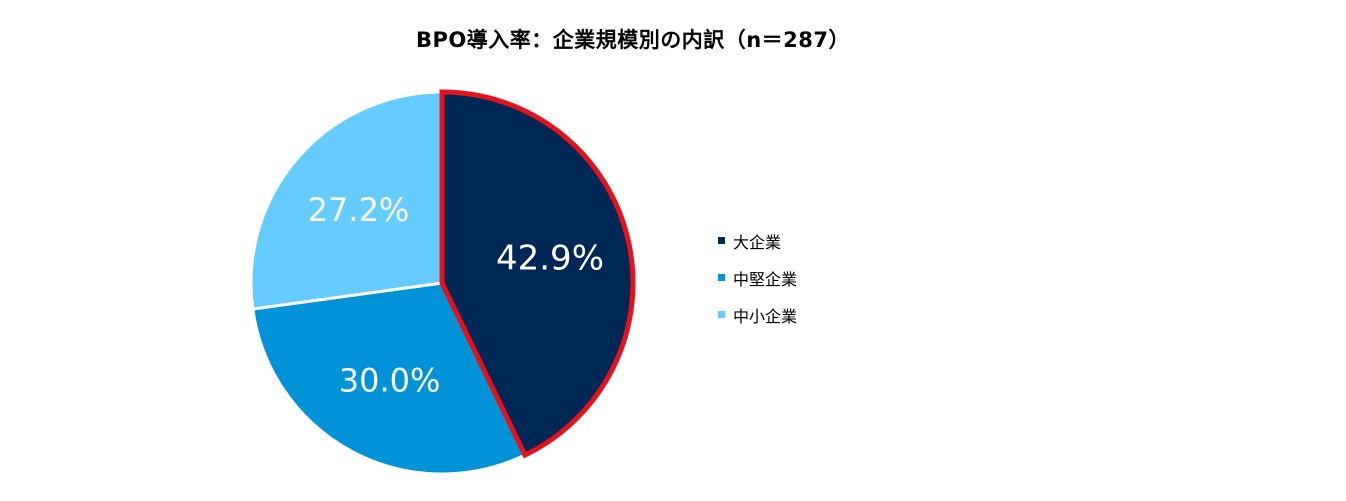  I want to click on legend-swatch-large, so click(721, 240).